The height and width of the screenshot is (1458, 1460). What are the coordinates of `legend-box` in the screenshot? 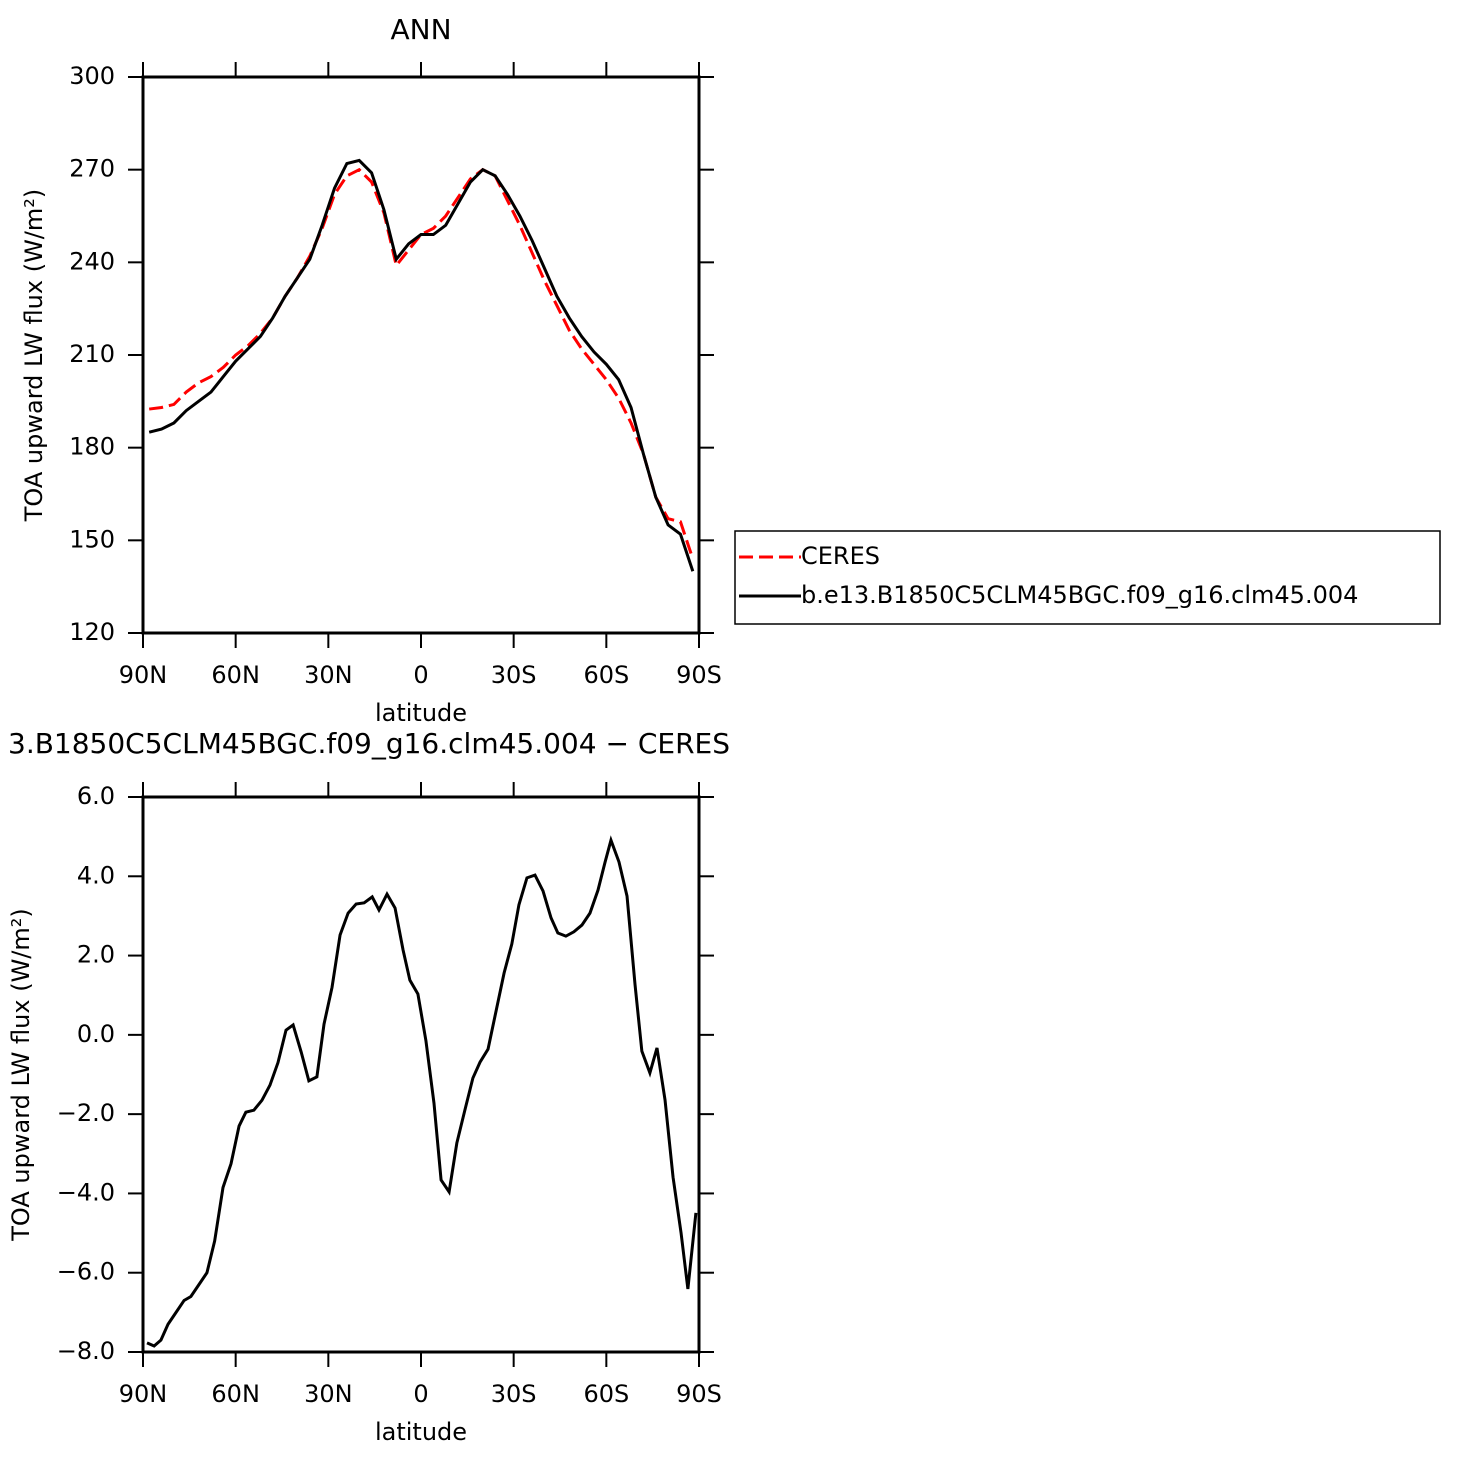 It's located at (1087, 577).